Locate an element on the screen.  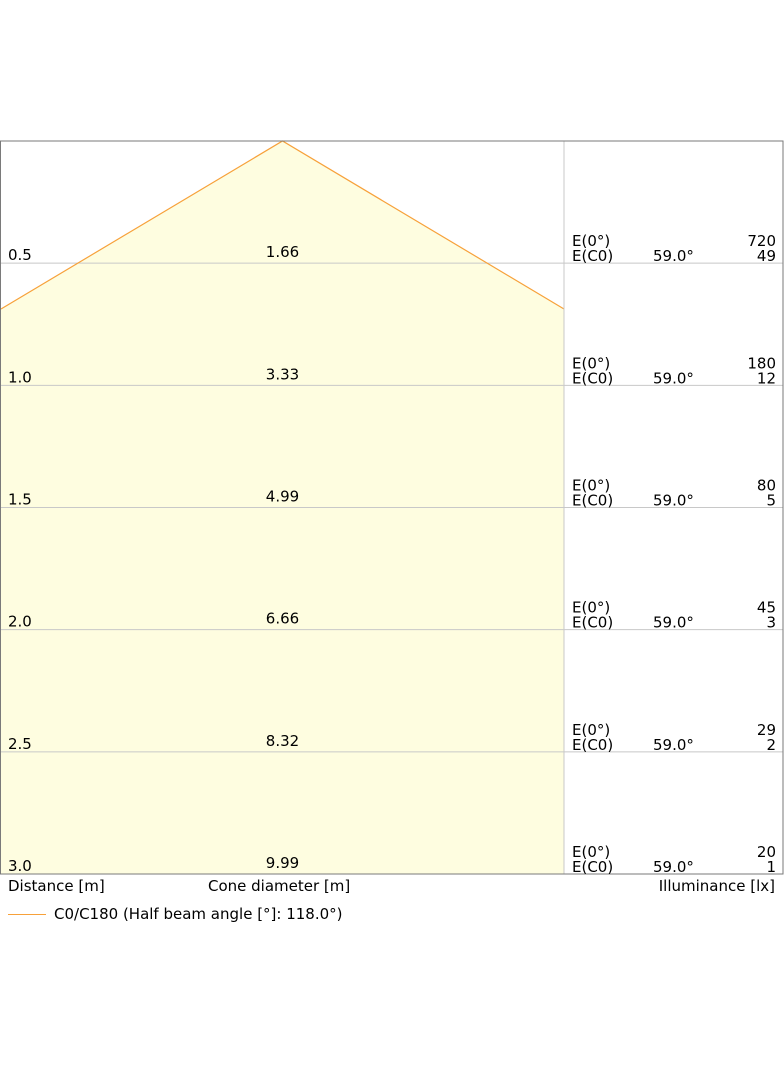
distance-label: 2.0 is located at coordinates (20, 622).